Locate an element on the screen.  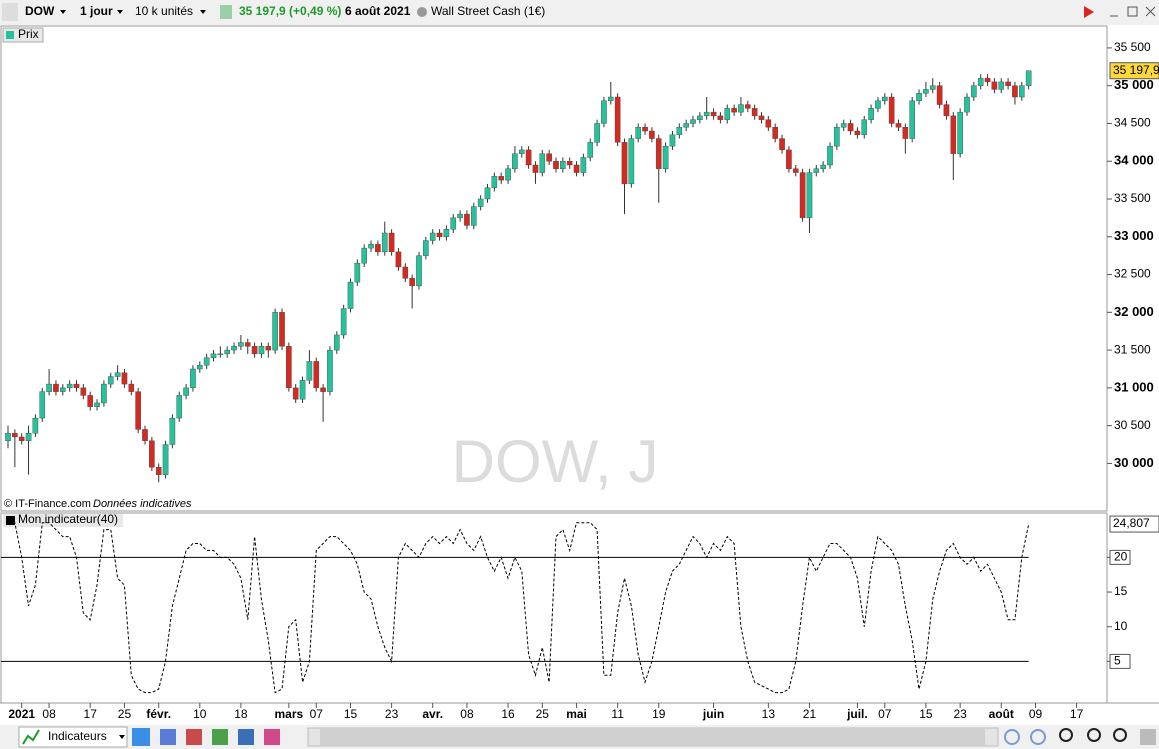
x-tick-label: 08 is located at coordinates (49, 714).